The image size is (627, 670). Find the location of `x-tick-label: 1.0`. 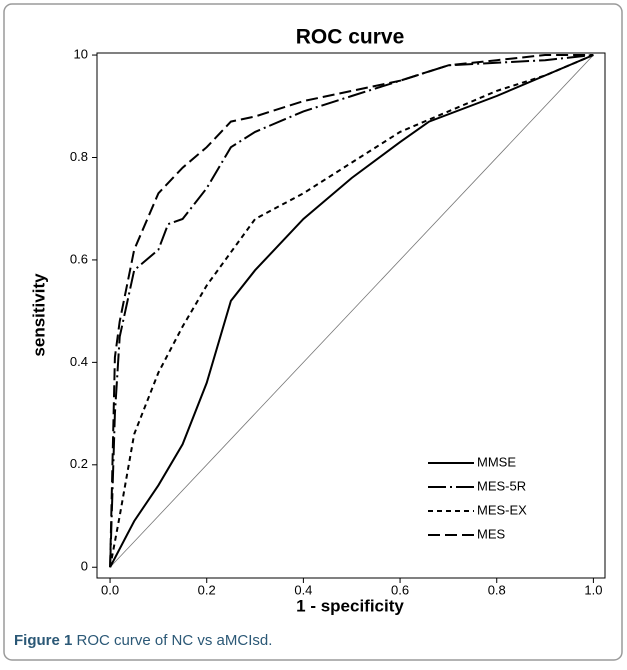

x-tick-label: 1.0 is located at coordinates (593, 589).